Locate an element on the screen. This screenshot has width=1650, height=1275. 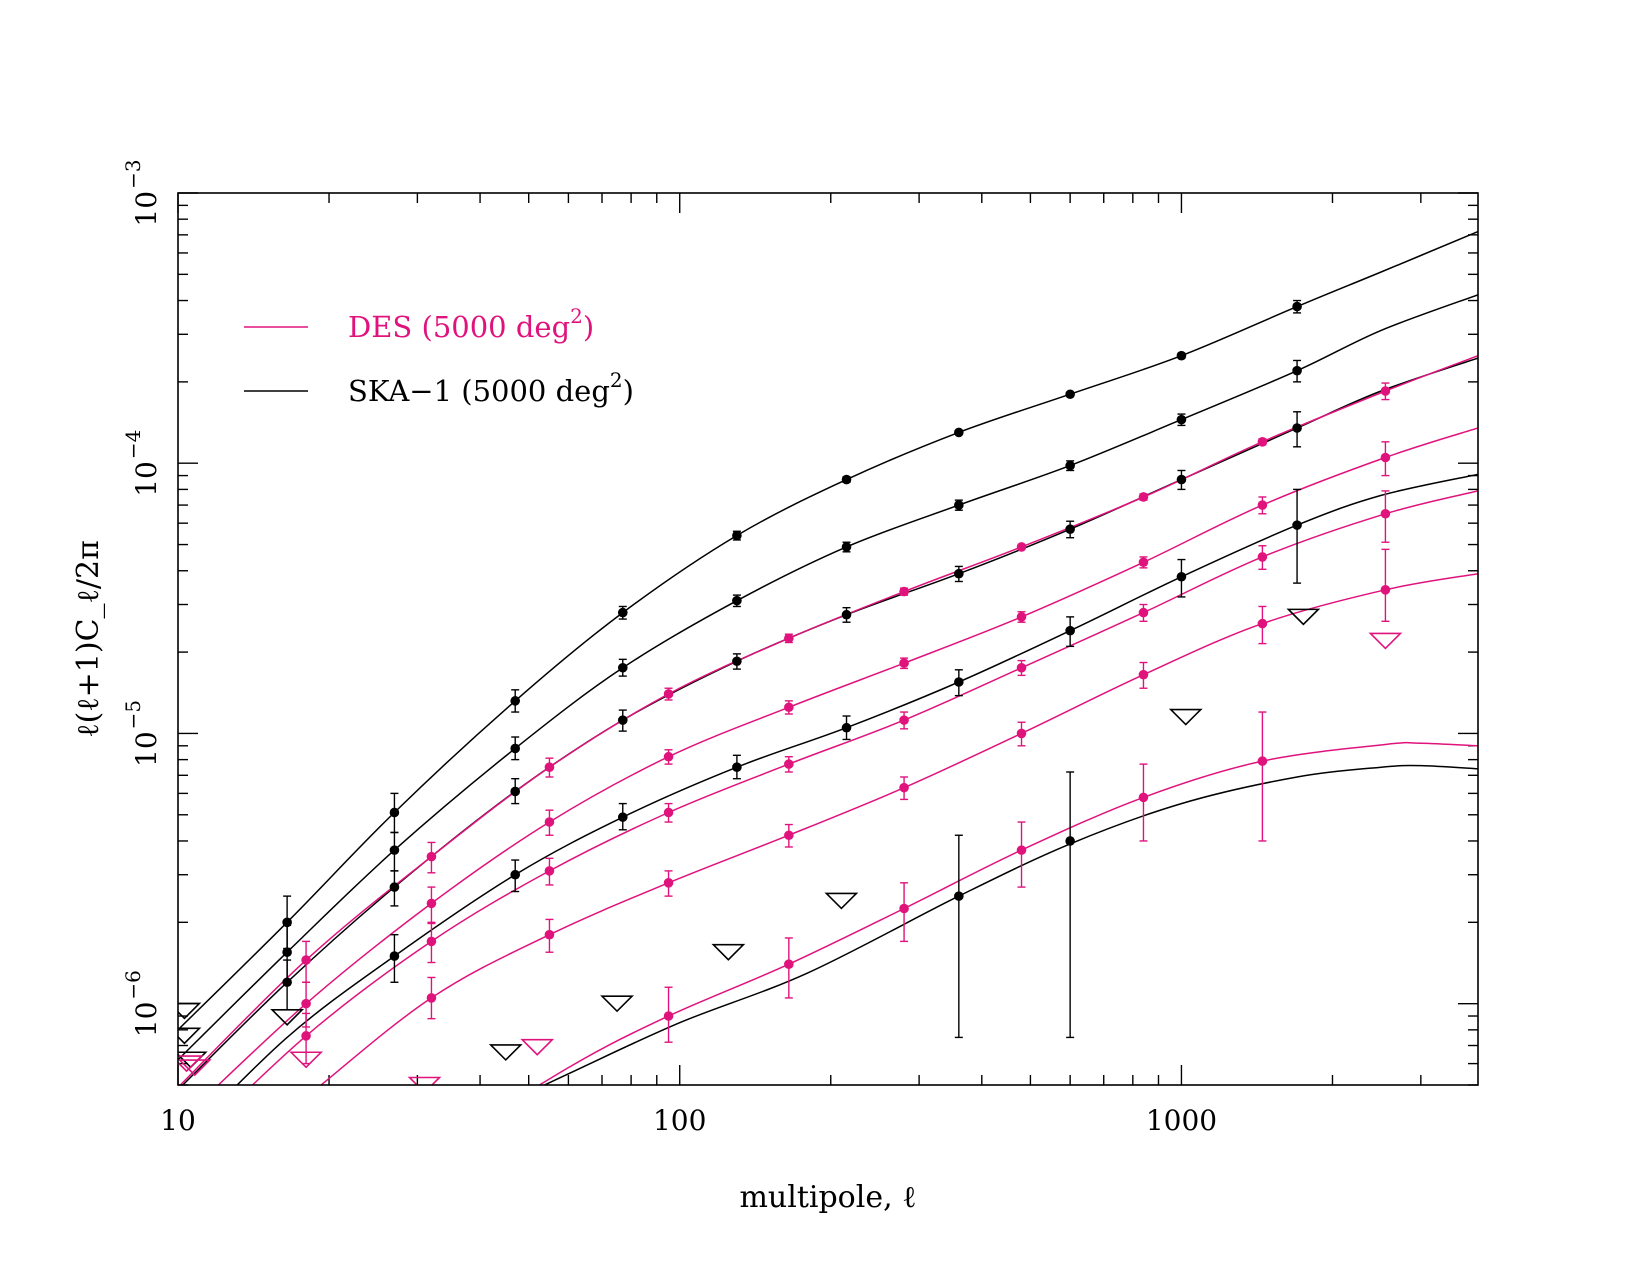
y-tick-exponent: −6 is located at coordinates (133, 984).